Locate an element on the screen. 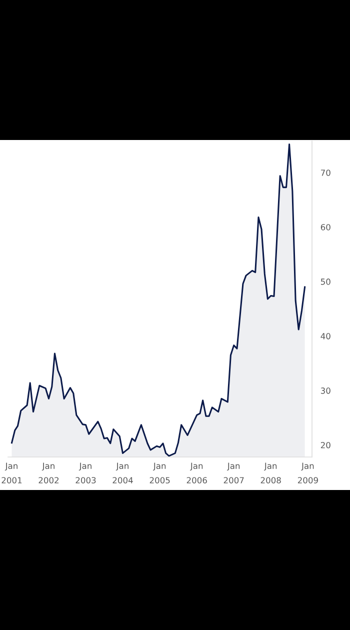 This screenshot has width=350, height=630. y-tick-label: 20 is located at coordinates (325, 445).